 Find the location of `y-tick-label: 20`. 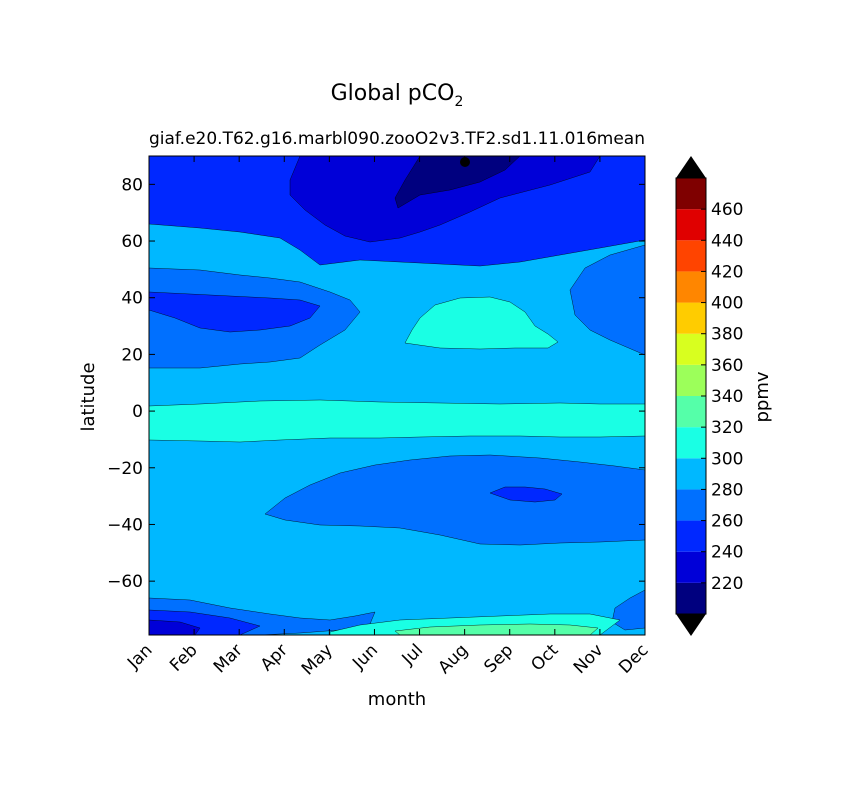

y-tick-label: 20 is located at coordinates (132, 355).